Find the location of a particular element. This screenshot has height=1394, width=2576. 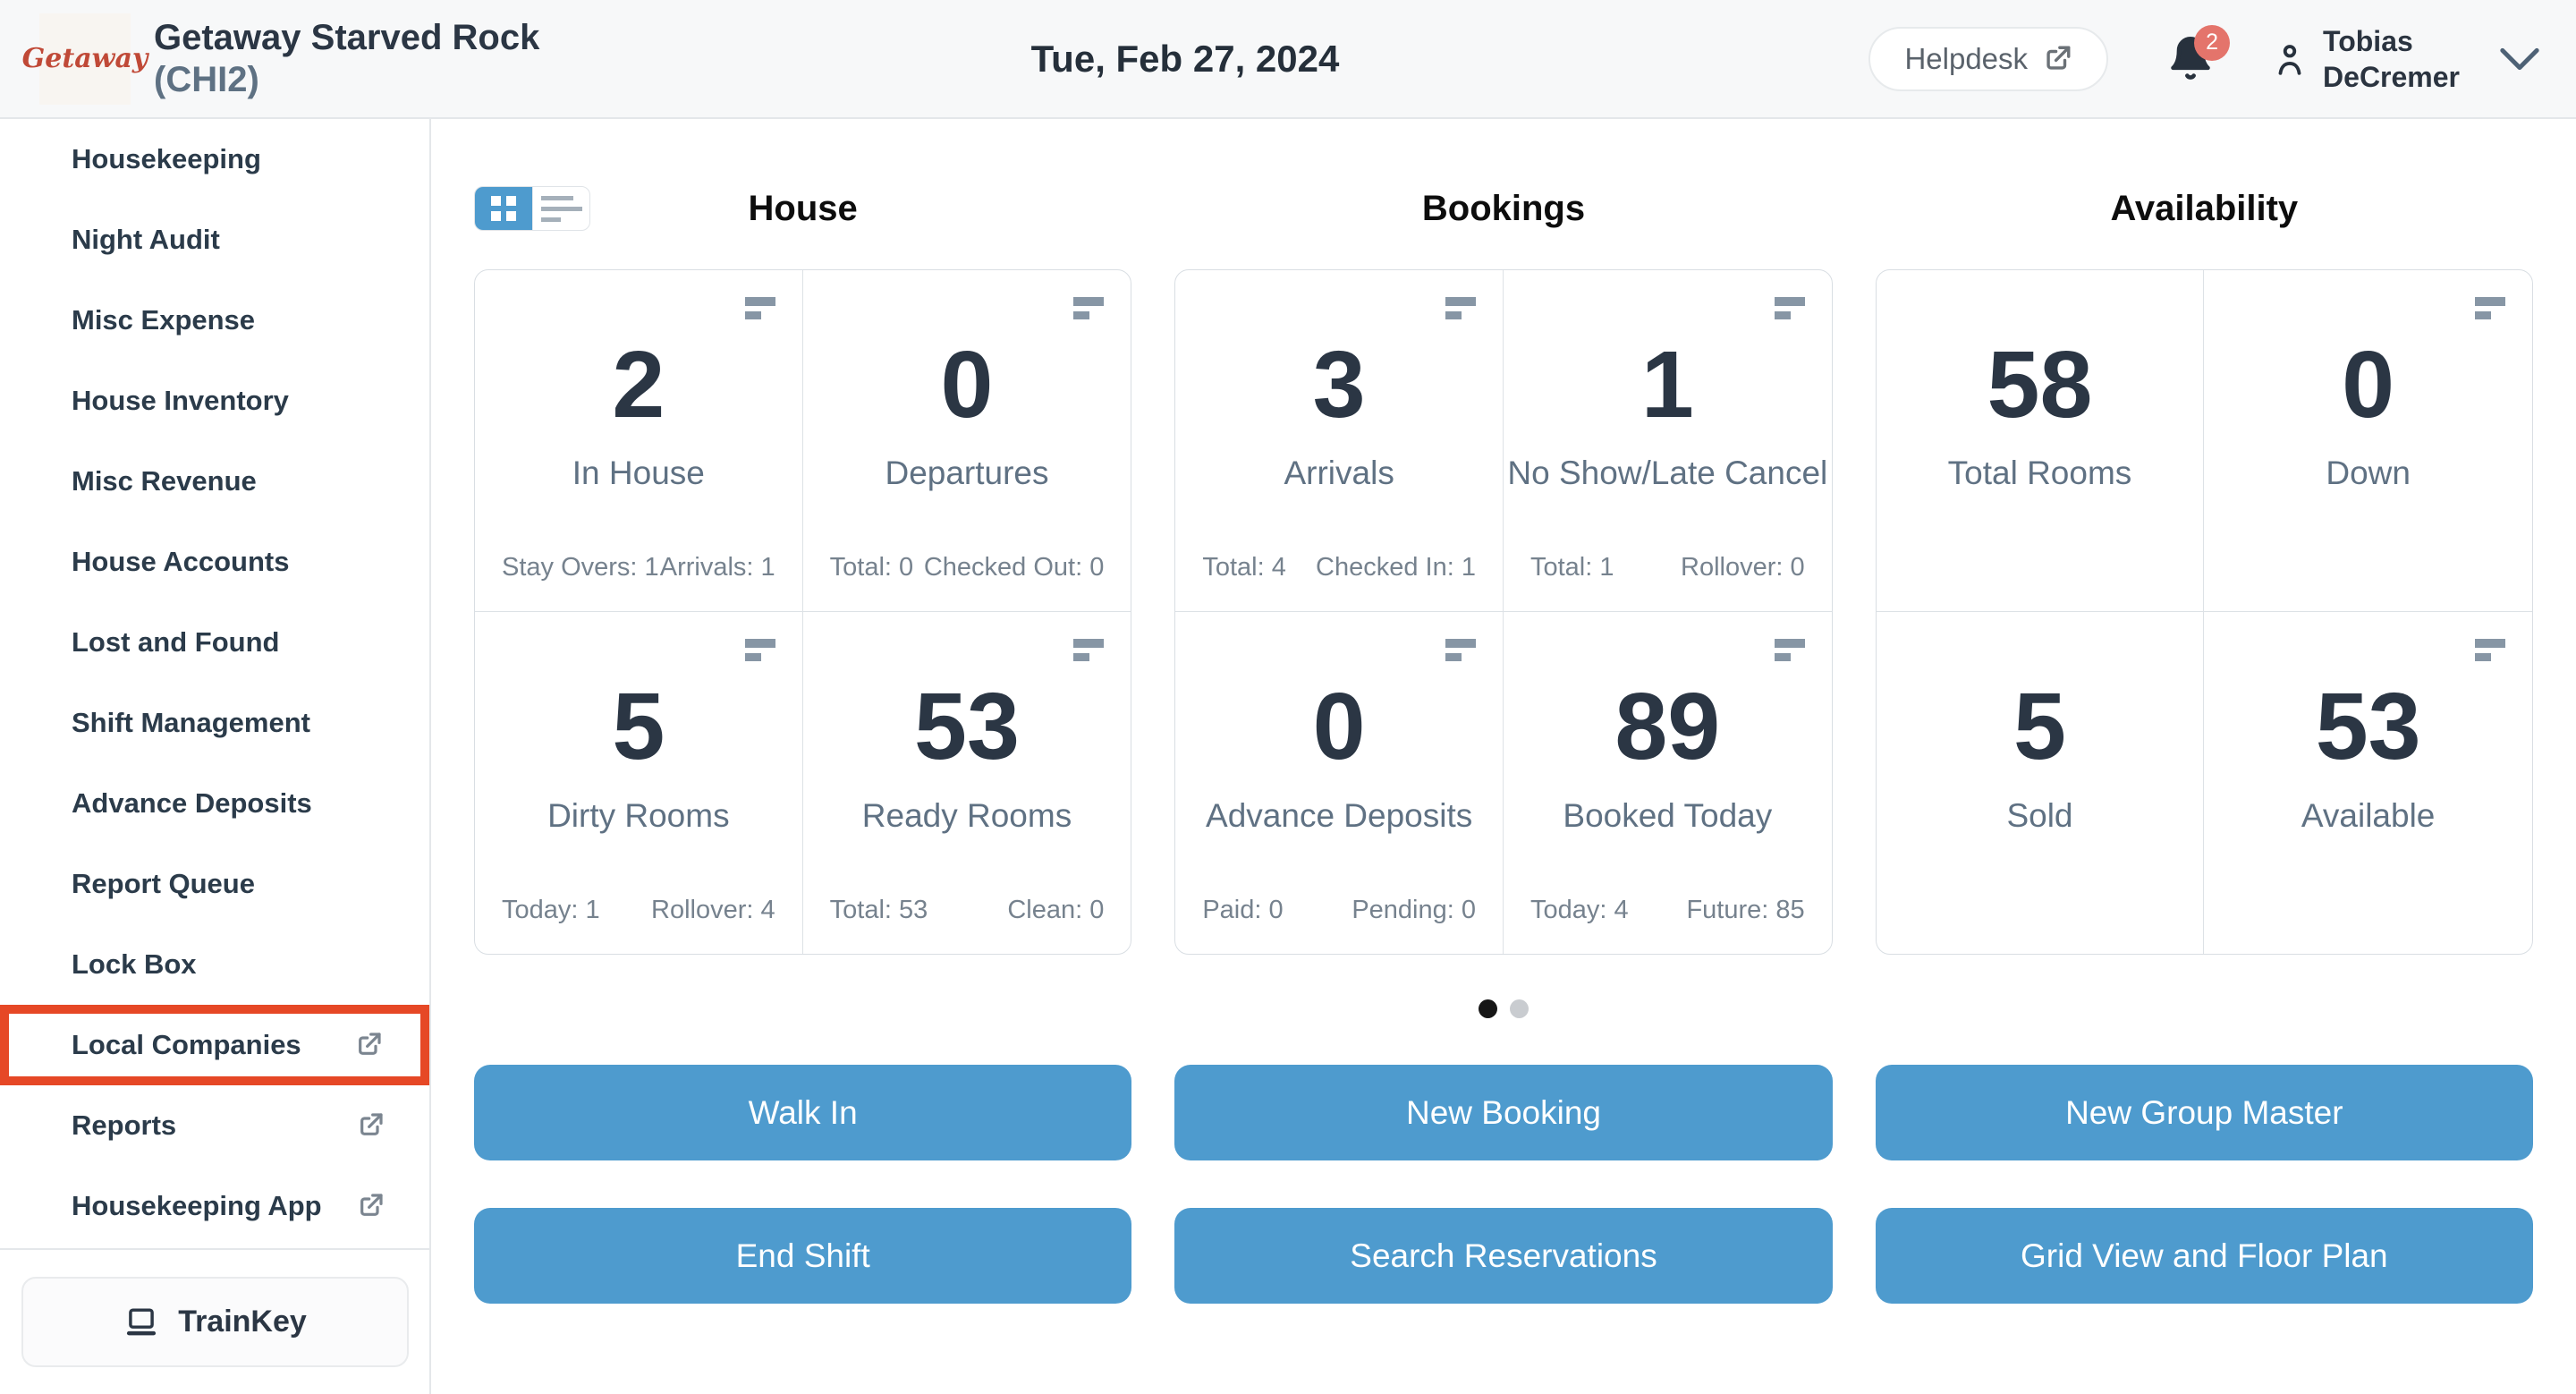

stat-left: Total: 1 is located at coordinates (1572, 567).